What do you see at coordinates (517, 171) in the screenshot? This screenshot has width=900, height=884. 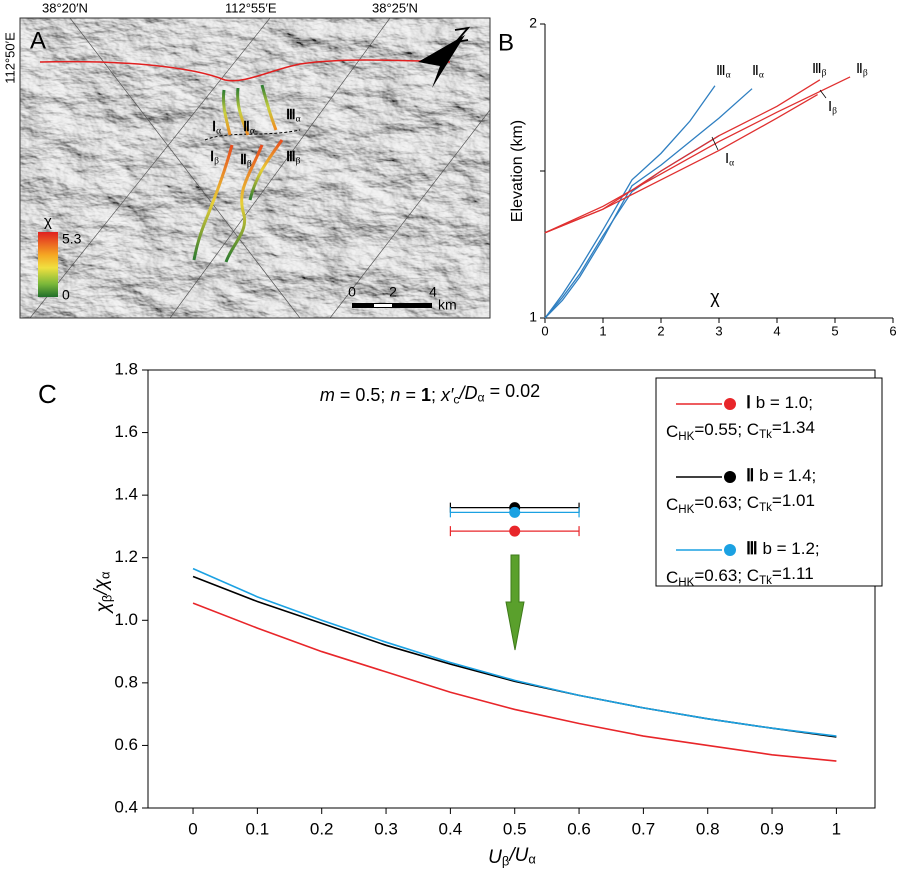 I see `y-axis-label: Elevation (km)` at bounding box center [517, 171].